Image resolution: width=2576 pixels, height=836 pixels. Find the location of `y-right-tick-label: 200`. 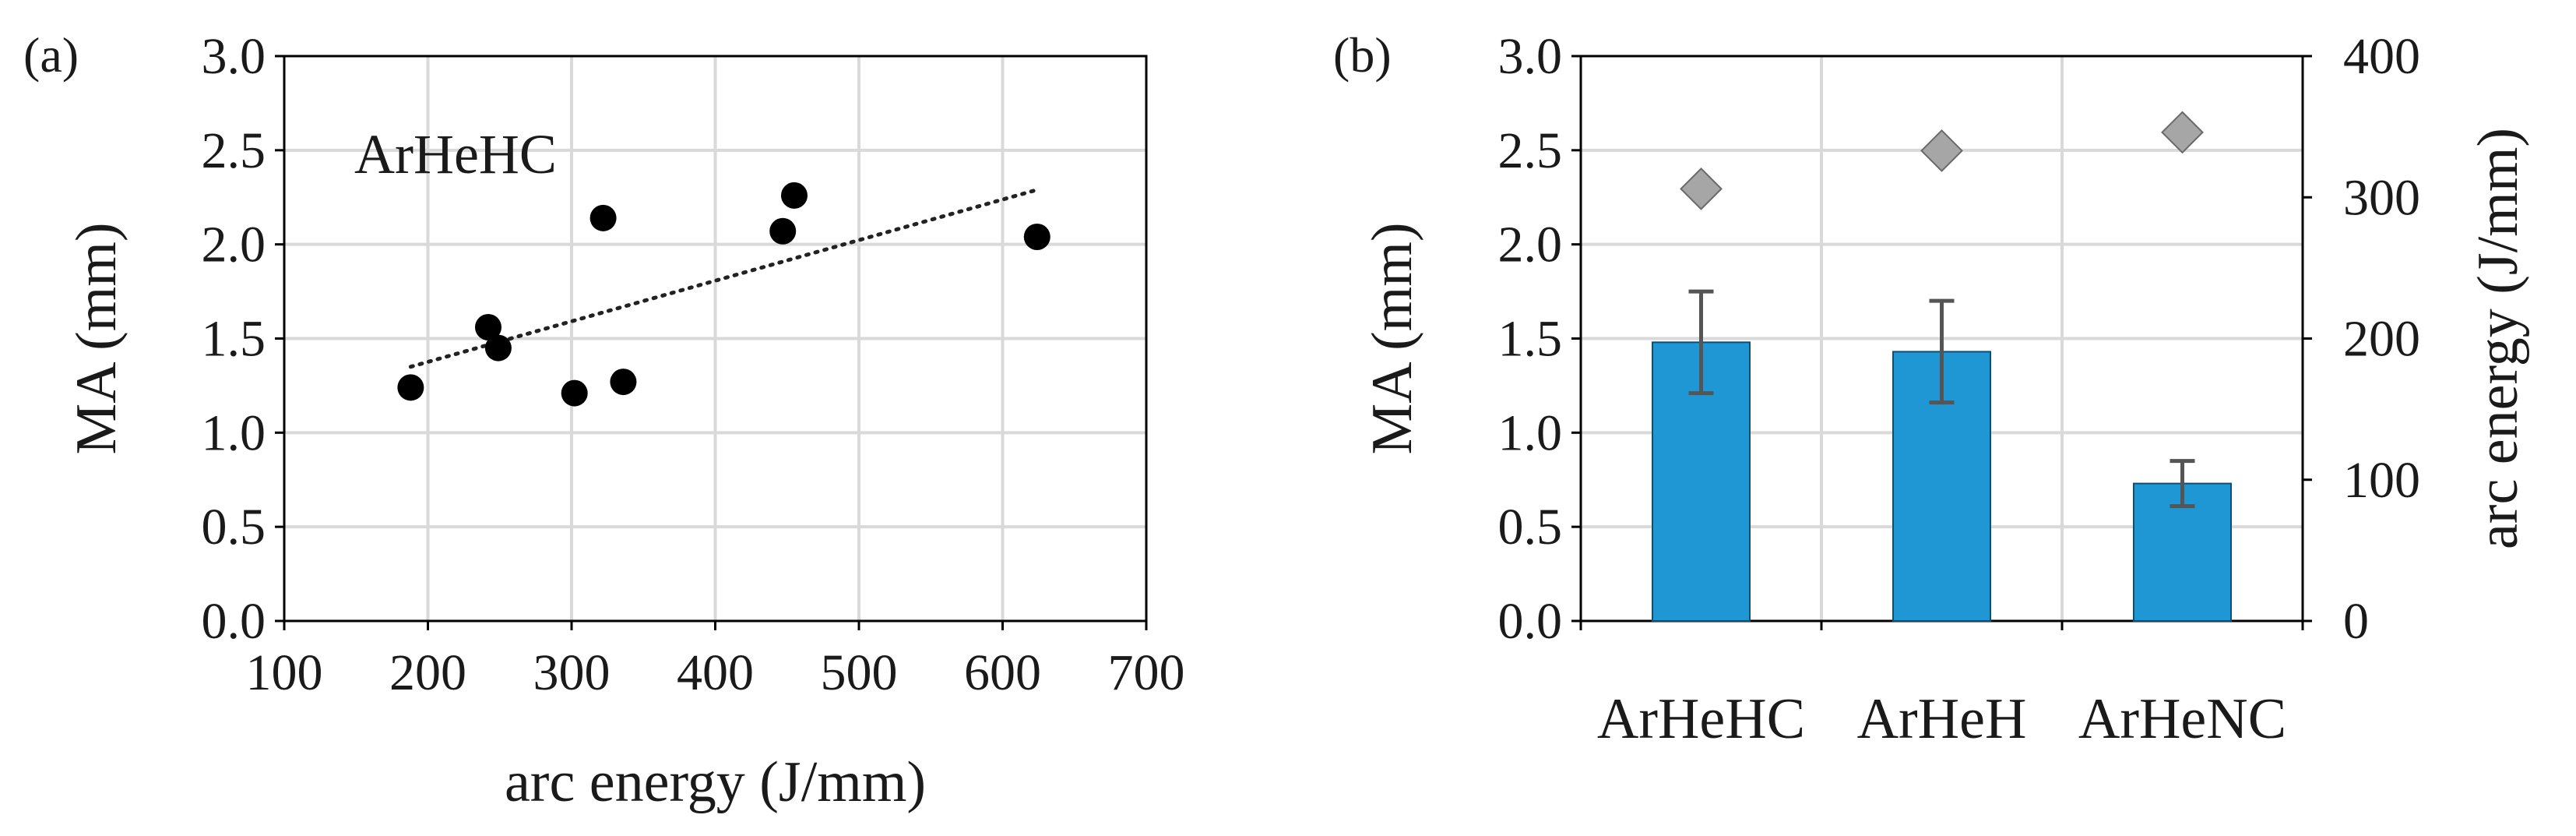

y-right-tick-label: 200 is located at coordinates (2381, 339).